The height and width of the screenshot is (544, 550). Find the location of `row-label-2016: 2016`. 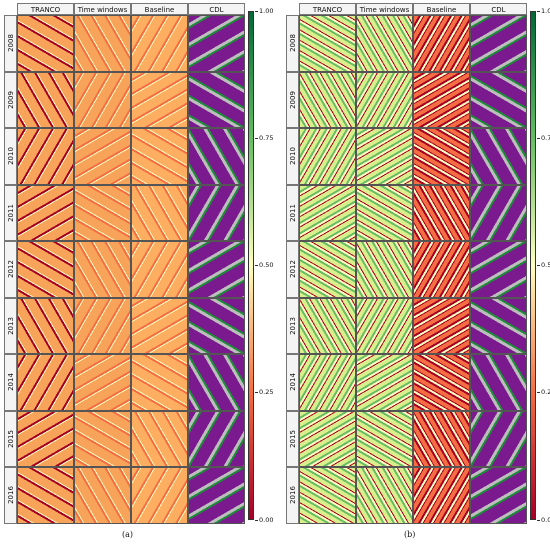

row-label-2016: 2016 is located at coordinates (10, 495).